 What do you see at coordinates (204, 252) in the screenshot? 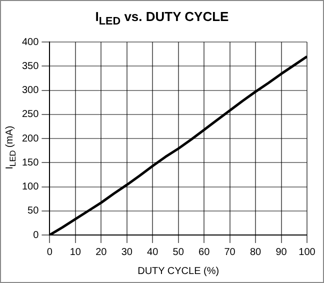
I see `x-tick-label: 60` at bounding box center [204, 252].